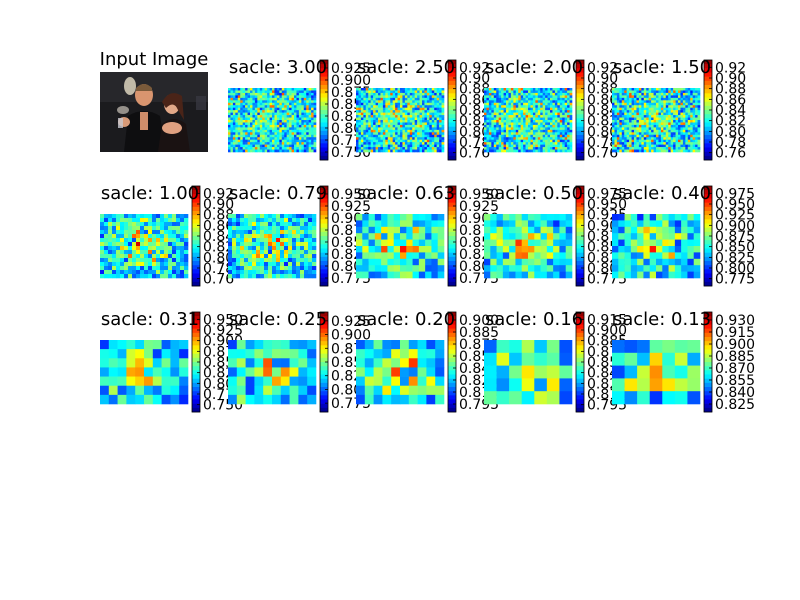 This screenshot has height=600, width=800. What do you see at coordinates (479, 207) in the screenshot?
I see `colorbar-tick-label: 0.925` at bounding box center [479, 207].